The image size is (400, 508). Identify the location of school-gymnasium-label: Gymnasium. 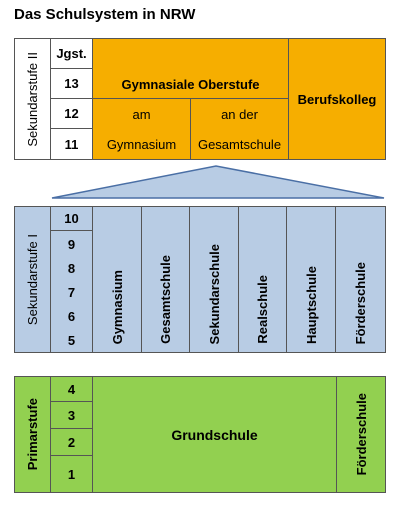
(117, 306).